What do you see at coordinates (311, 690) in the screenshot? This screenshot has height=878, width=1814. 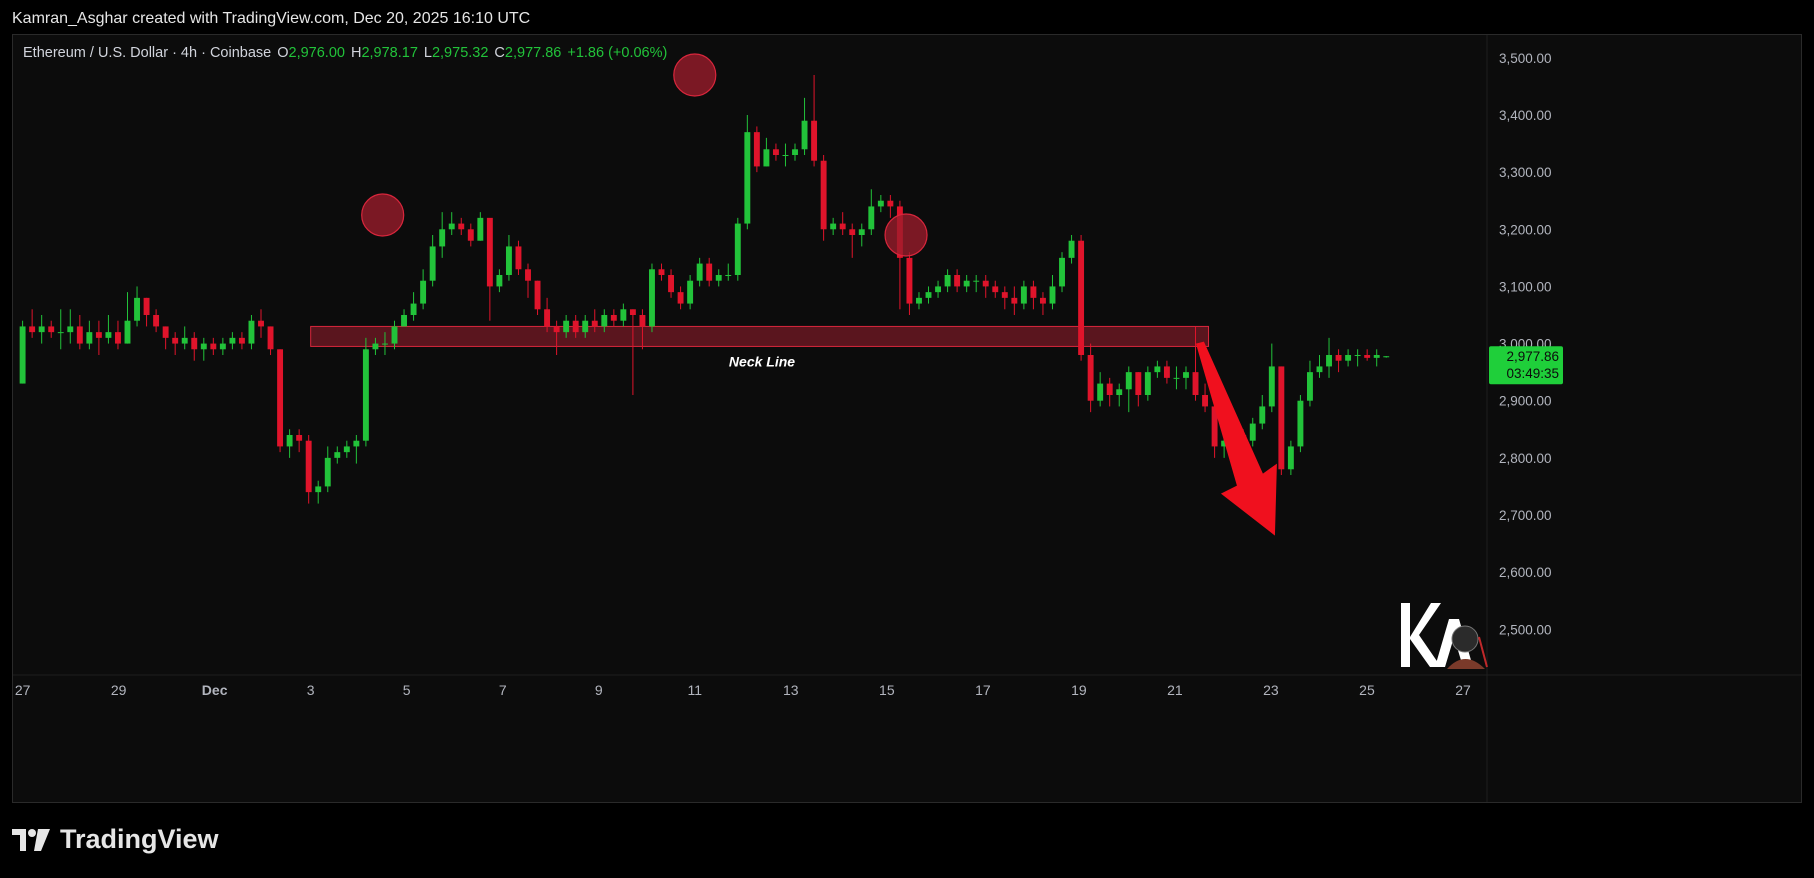 I see `x-tick-label: 3` at bounding box center [311, 690].